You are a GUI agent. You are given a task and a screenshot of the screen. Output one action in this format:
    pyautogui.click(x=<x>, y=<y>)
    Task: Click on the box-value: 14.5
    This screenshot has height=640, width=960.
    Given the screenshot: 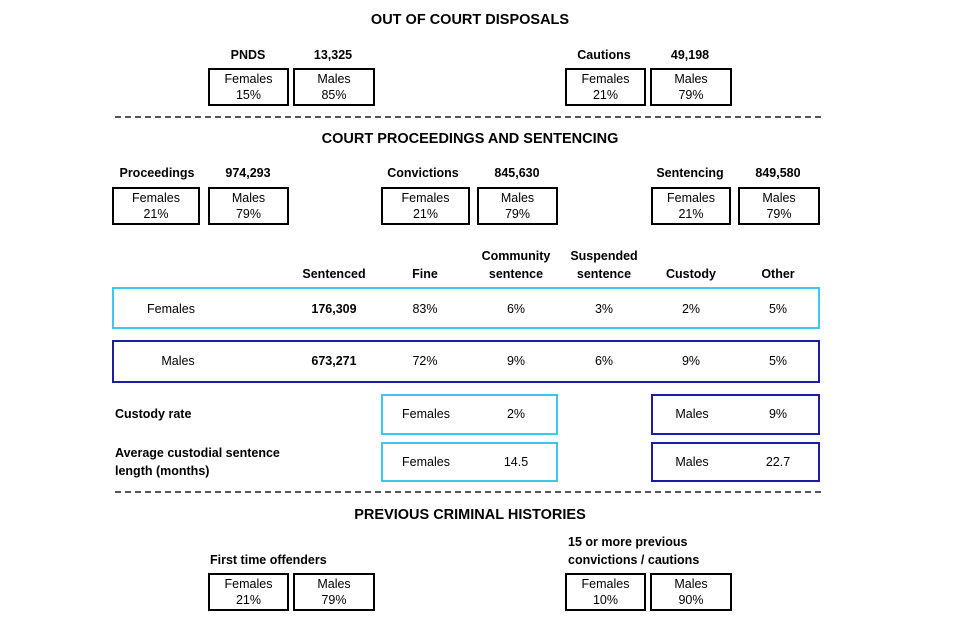 What is the action you would take?
    pyautogui.click(x=516, y=462)
    